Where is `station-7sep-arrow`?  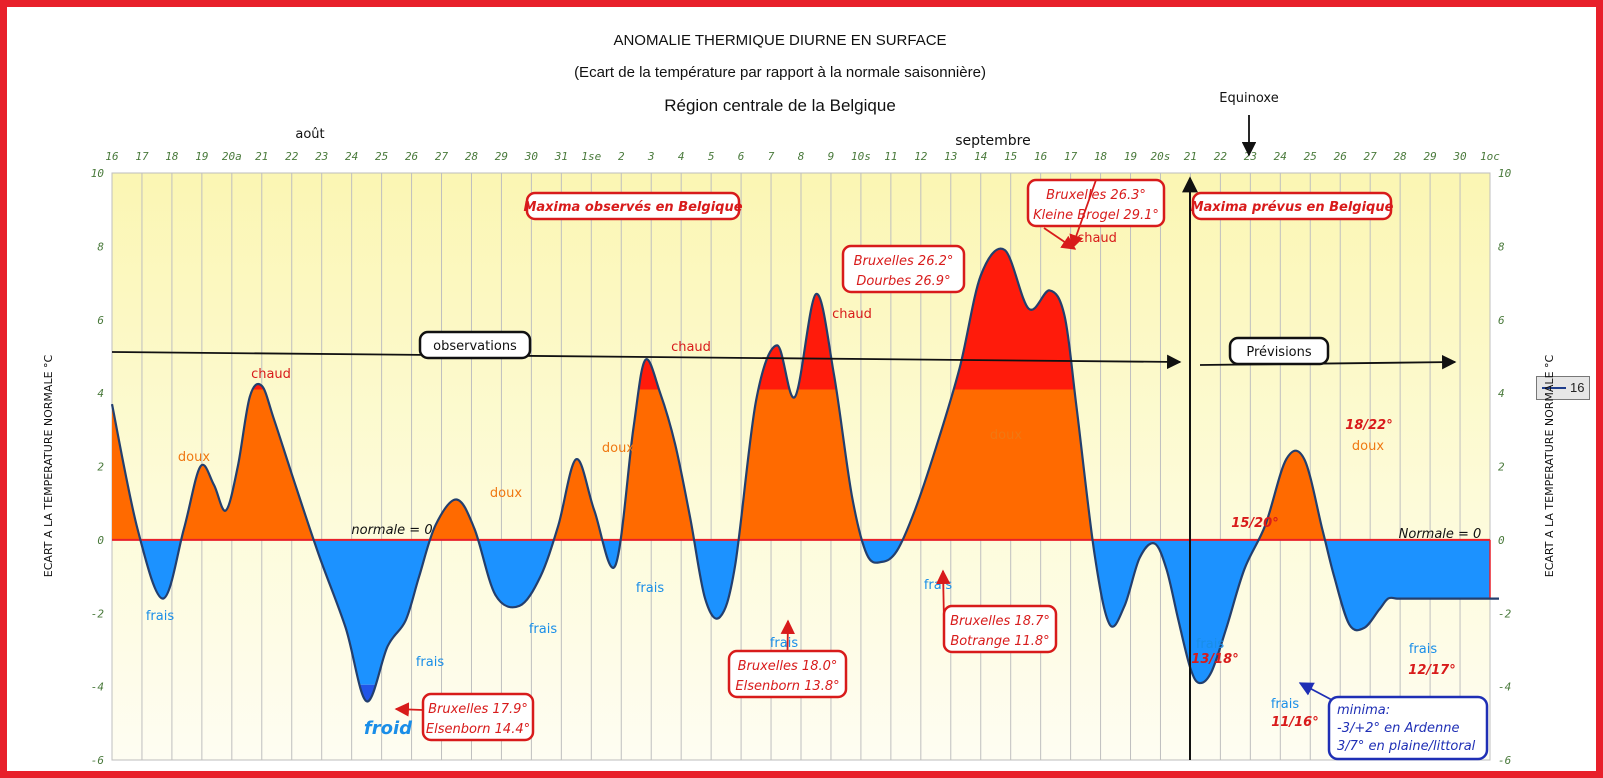 station-7sep-arrow is located at coordinates (787, 635).